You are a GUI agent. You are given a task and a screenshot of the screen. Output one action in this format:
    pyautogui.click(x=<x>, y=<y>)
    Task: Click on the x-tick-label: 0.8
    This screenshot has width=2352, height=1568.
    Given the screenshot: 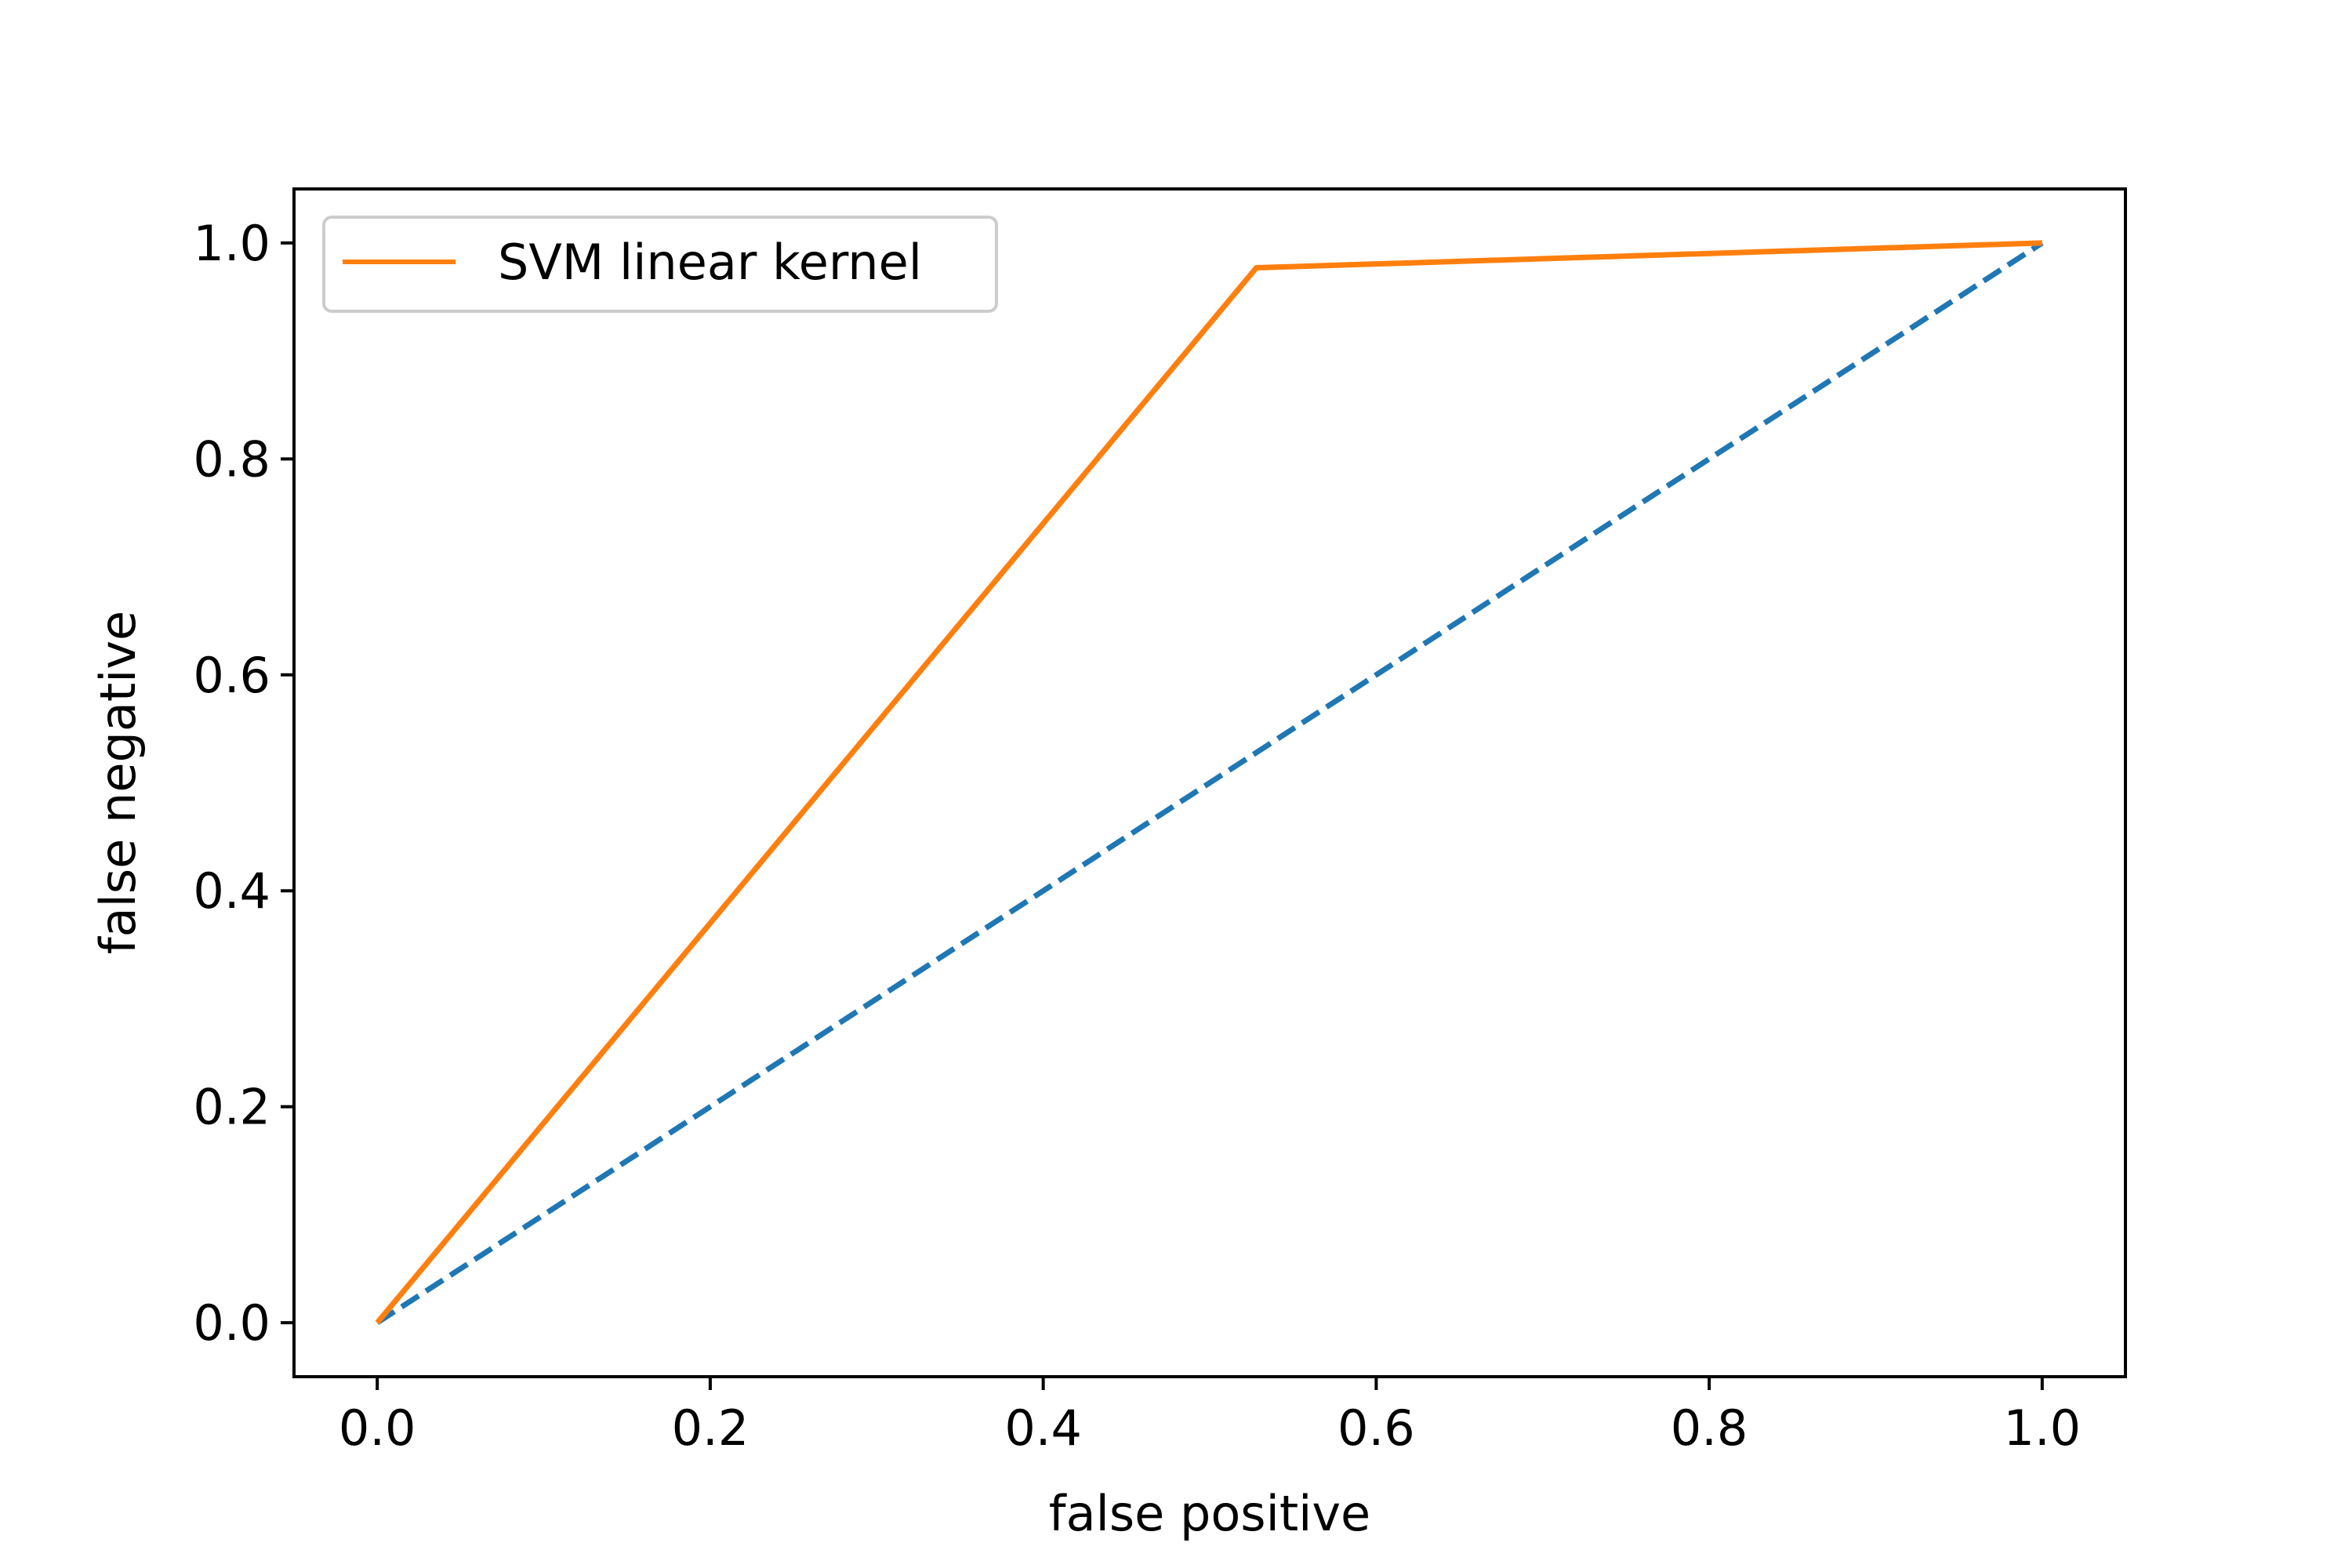 What is the action you would take?
    pyautogui.click(x=1709, y=1428)
    